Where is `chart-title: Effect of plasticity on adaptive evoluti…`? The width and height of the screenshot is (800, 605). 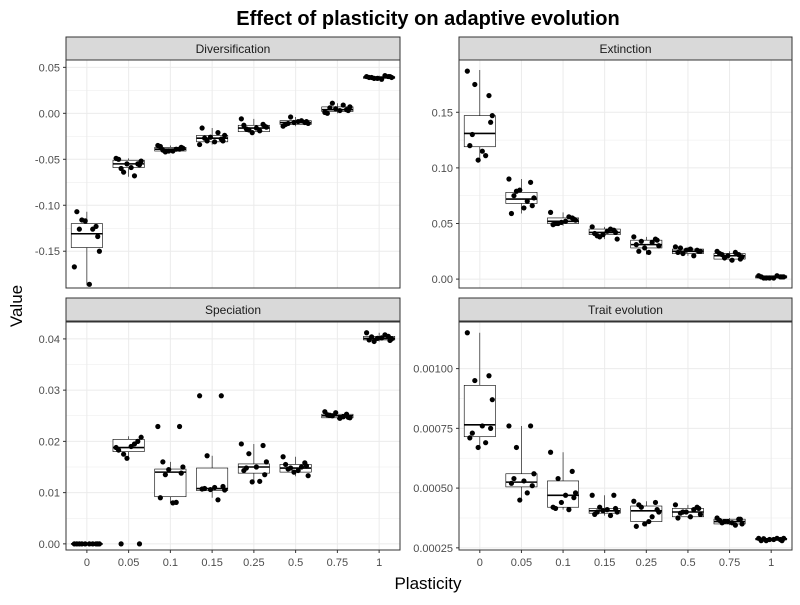
chart-title: Effect of plasticity on adaptive evoluti… is located at coordinates (427, 19).